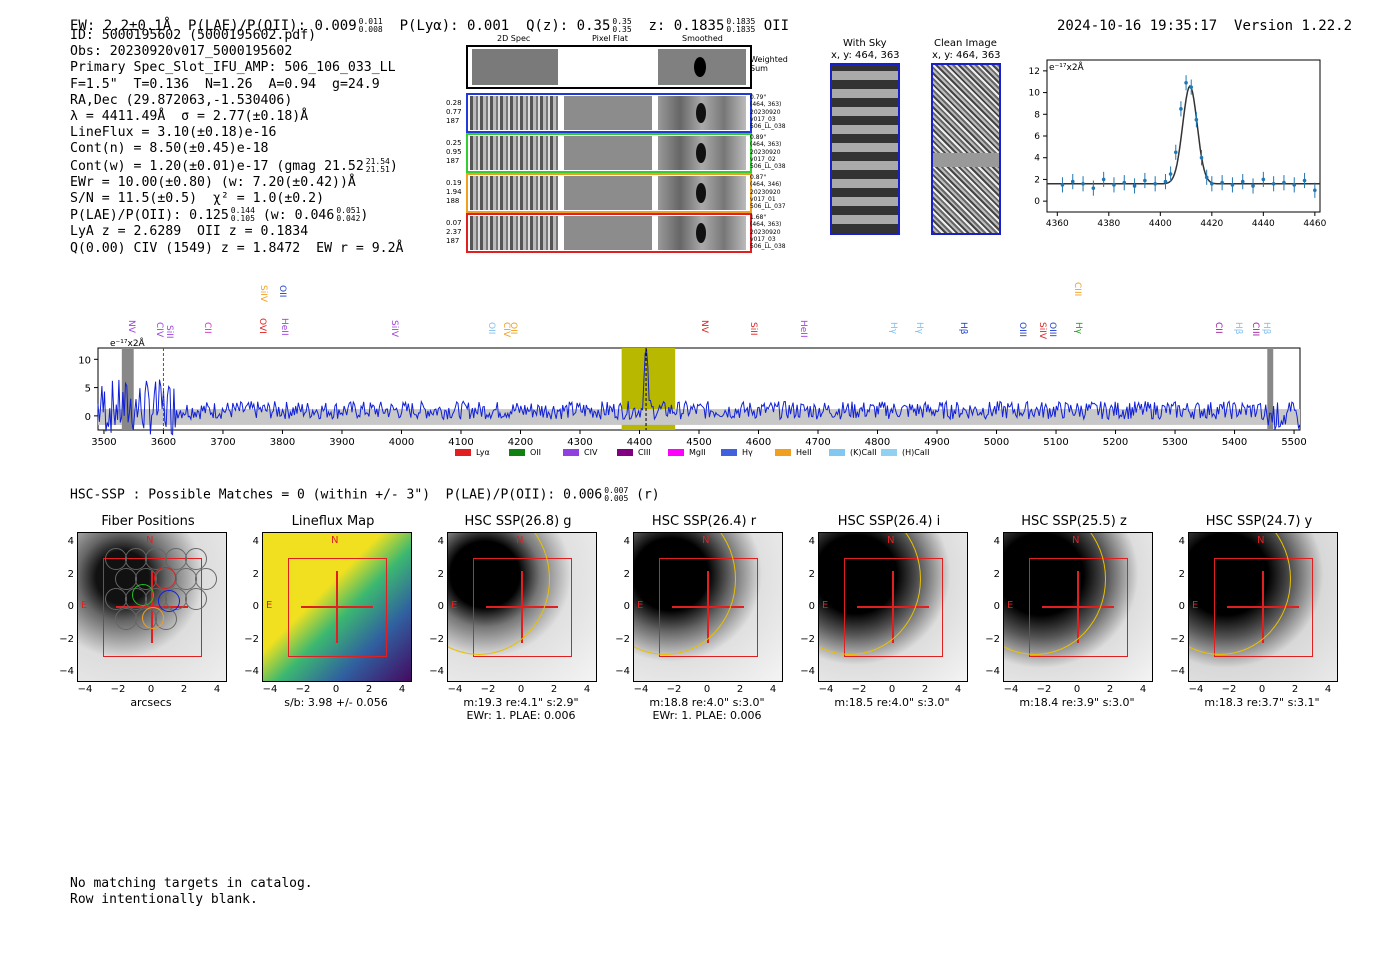 The height and width of the screenshot is (953, 1400). What do you see at coordinates (149, 216) in the screenshot?
I see `plae-text: P(LAE)/P(OII): 0.125` at bounding box center [149, 216].